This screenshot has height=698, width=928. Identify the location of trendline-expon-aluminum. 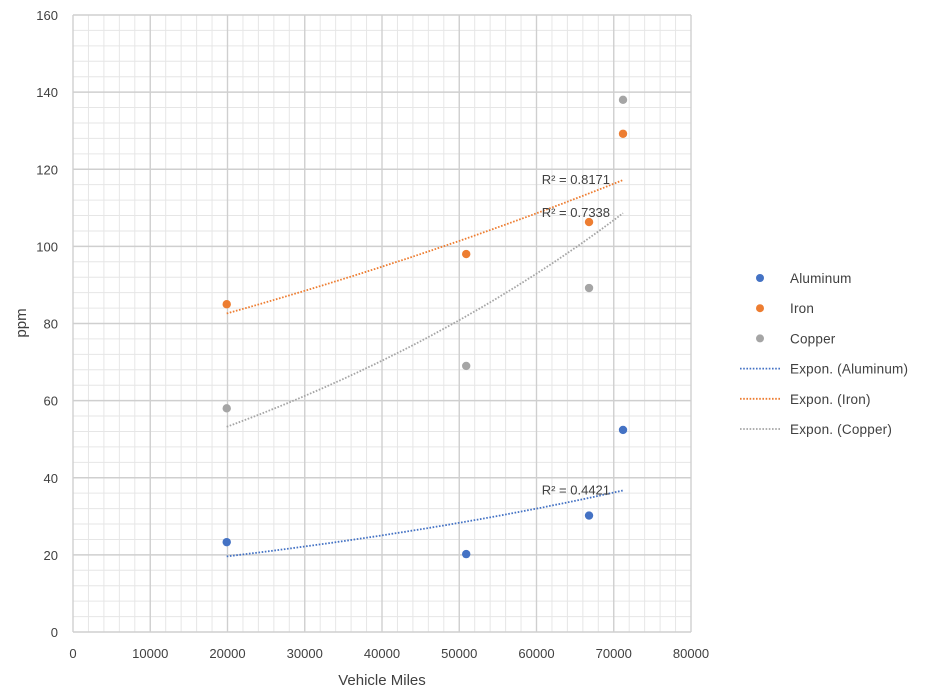
(425, 523).